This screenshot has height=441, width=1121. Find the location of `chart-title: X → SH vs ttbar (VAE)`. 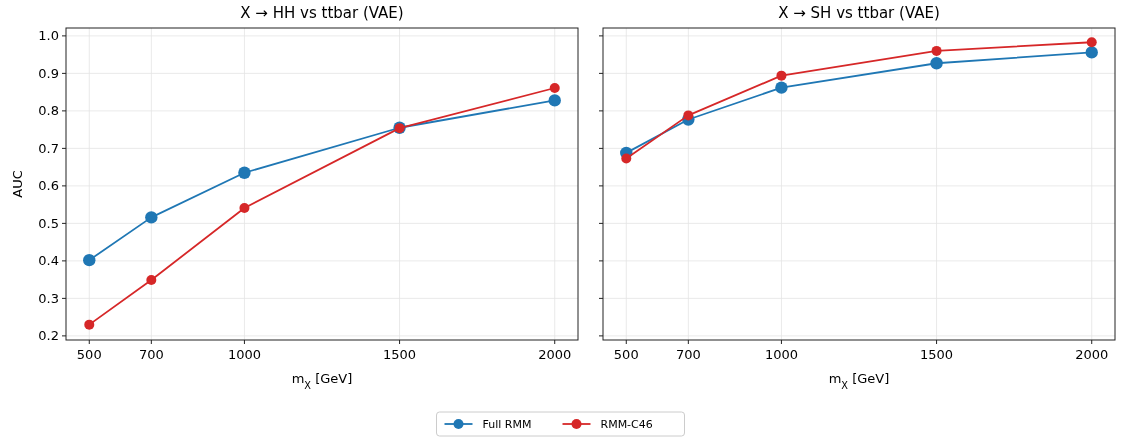

chart-title: X → SH vs ttbar (VAE) is located at coordinates (859, 13).